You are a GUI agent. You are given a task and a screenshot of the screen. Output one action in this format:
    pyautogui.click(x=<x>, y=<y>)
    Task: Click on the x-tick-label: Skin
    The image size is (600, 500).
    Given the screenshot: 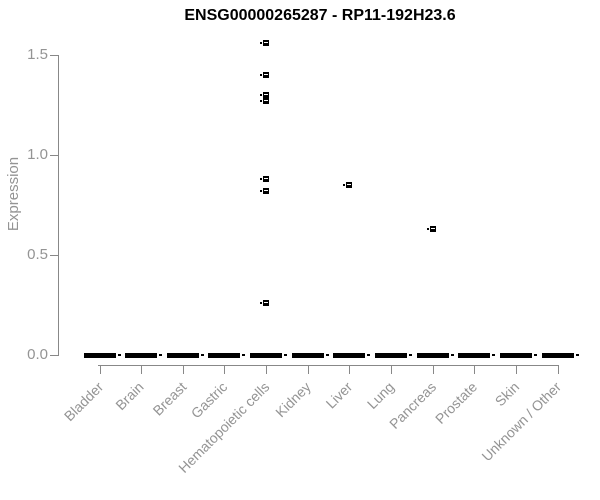 What is the action you would take?
    pyautogui.click(x=506, y=394)
    